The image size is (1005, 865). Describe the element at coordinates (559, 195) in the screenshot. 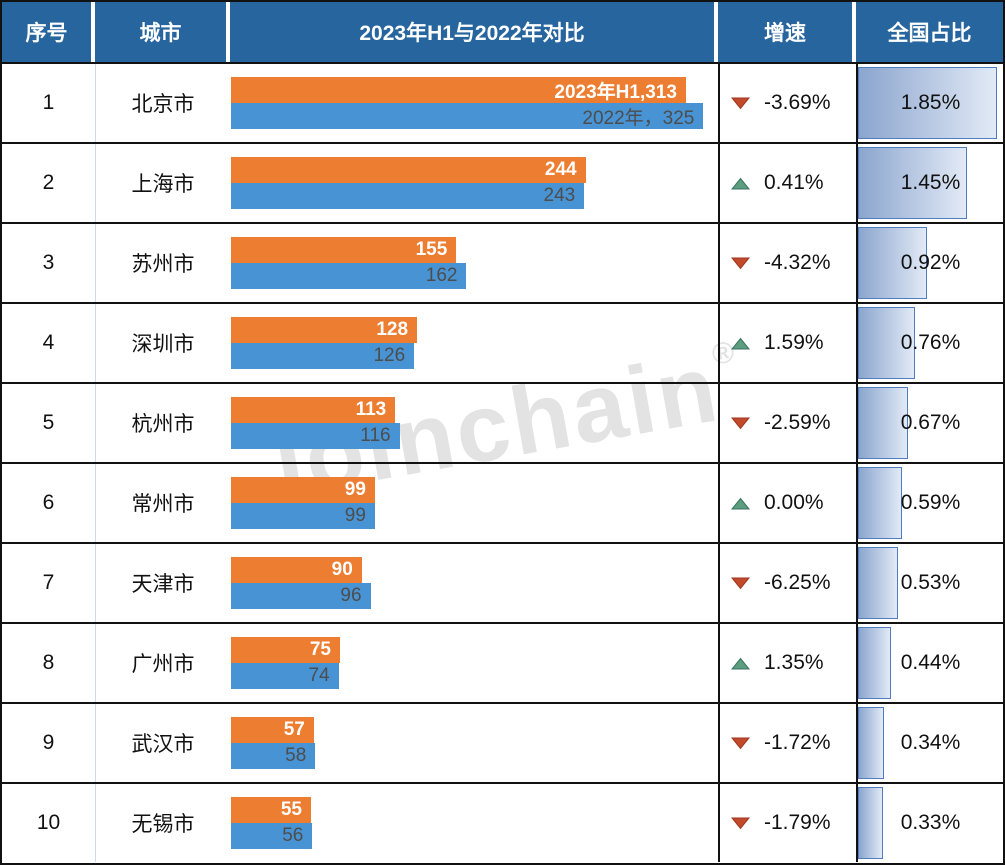

I see `bar-2022-label: 243` at that location.